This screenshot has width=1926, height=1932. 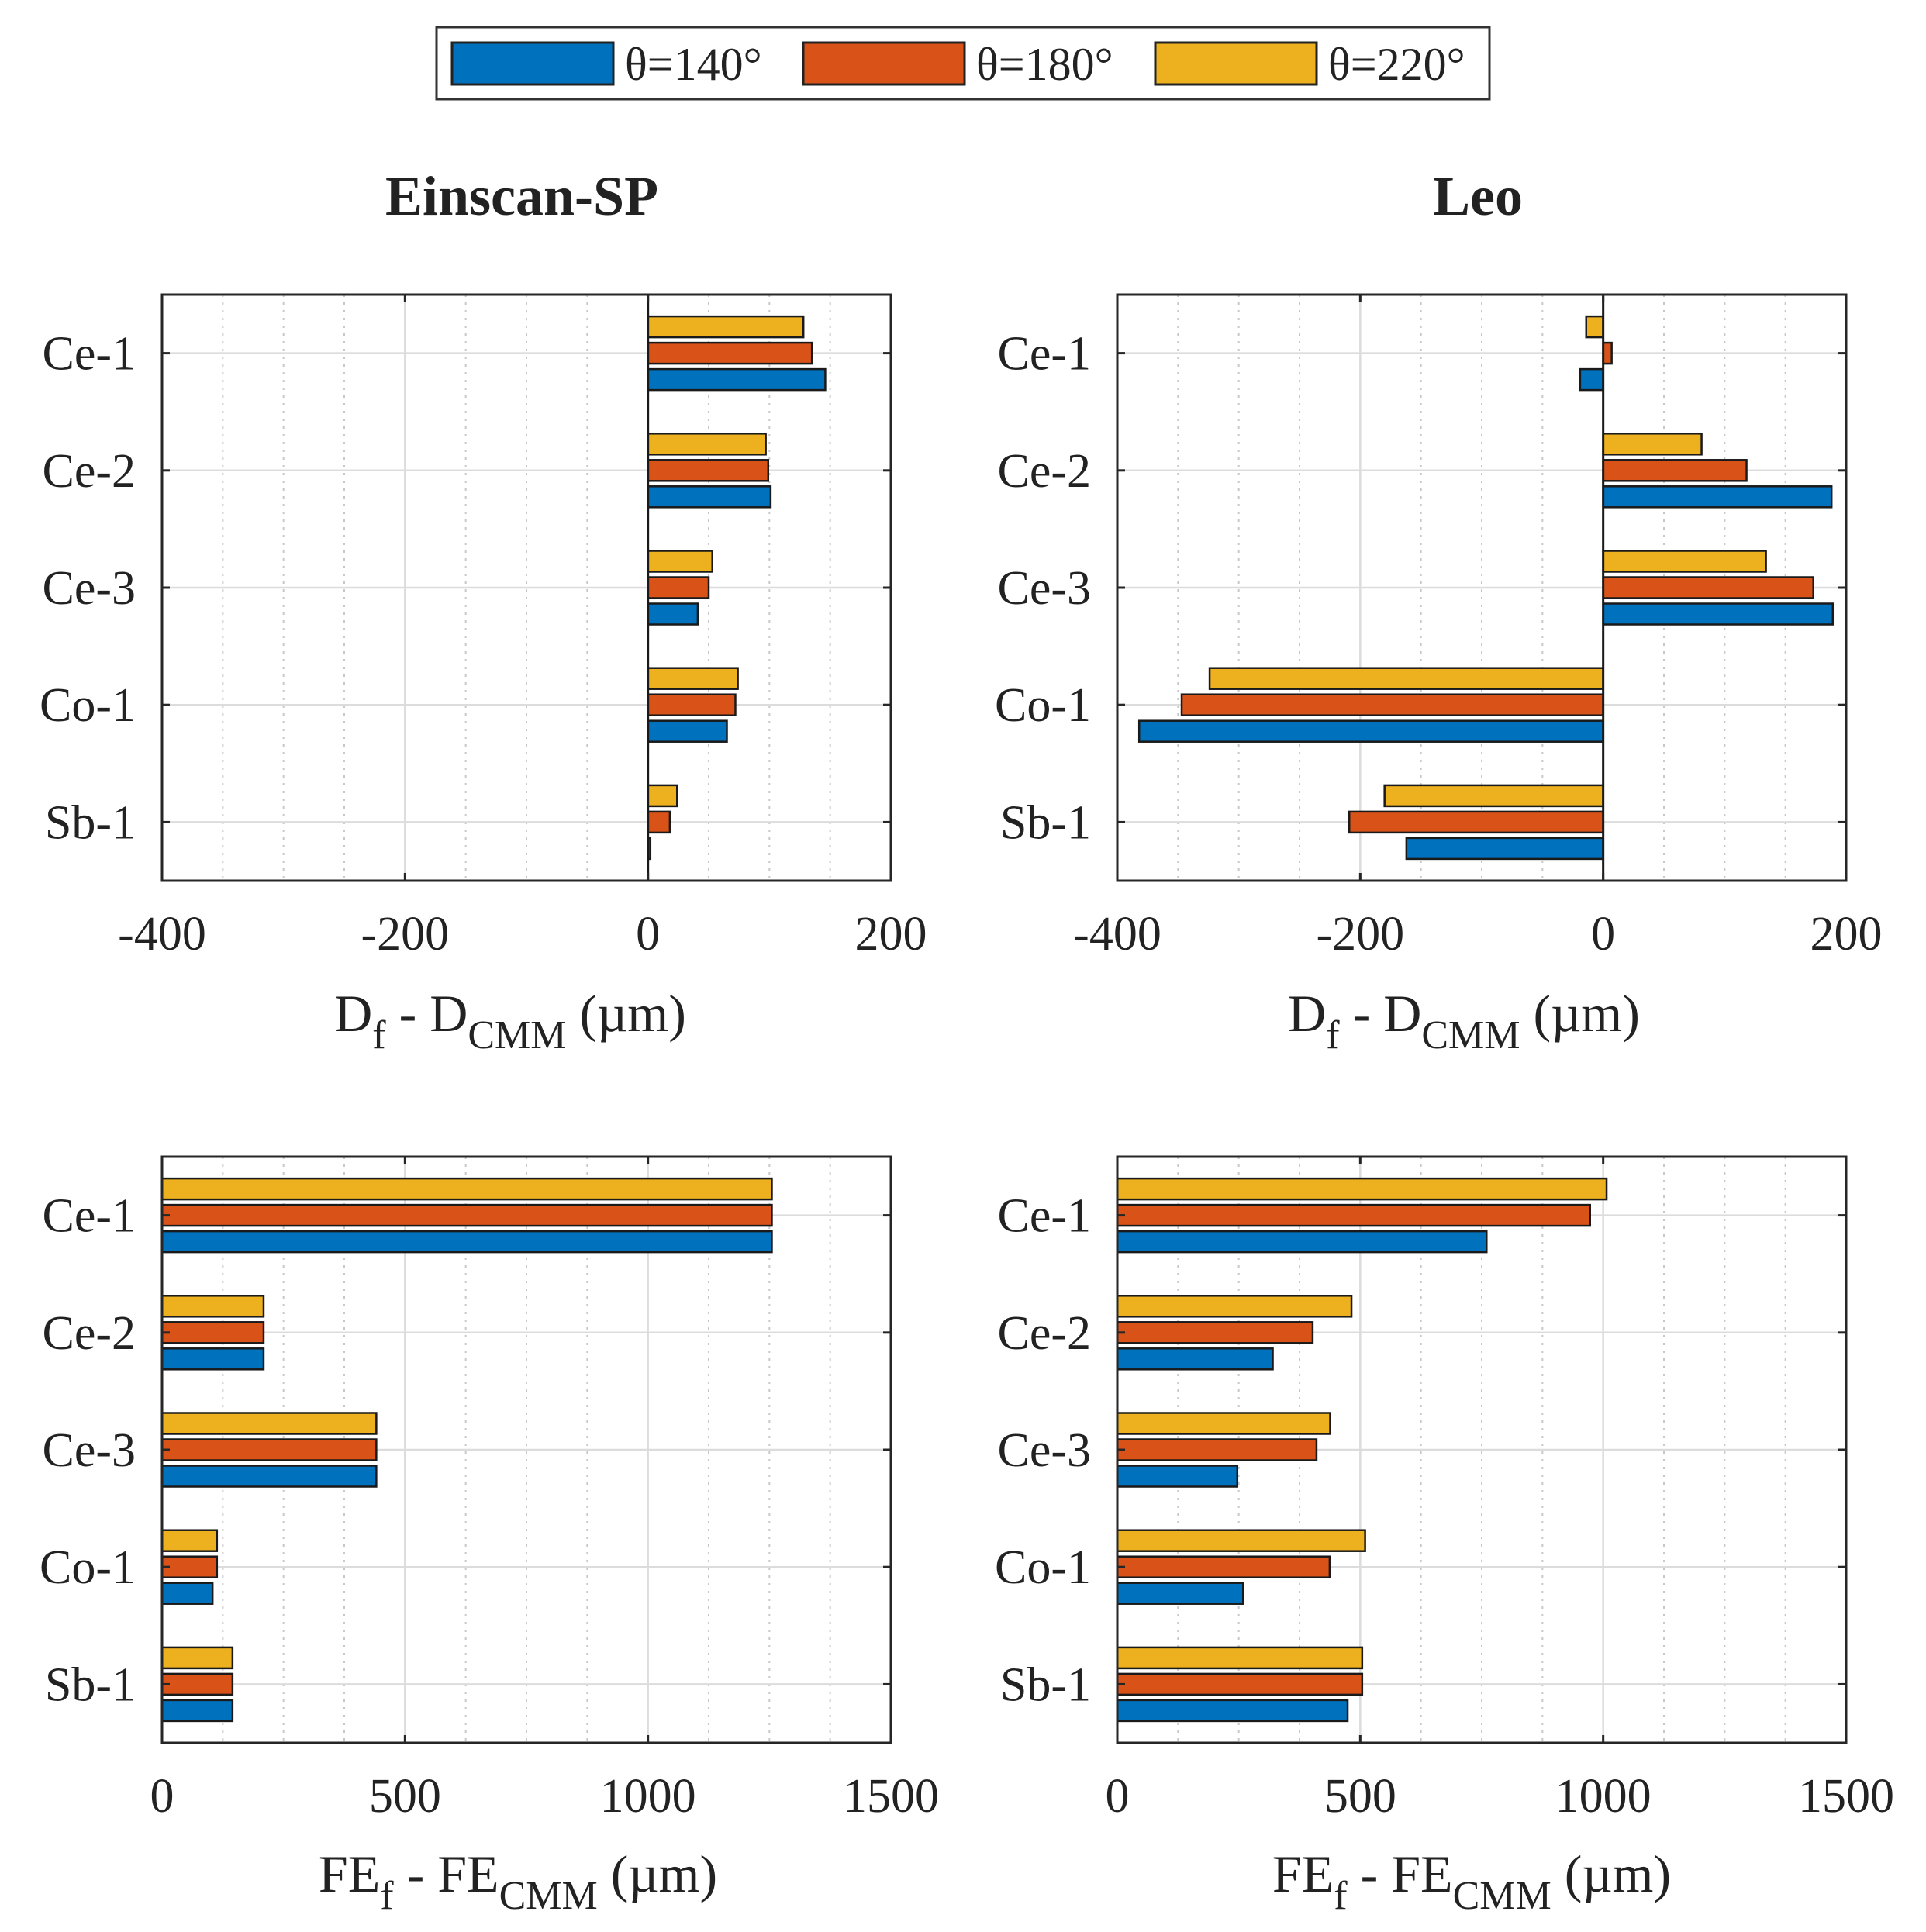 What do you see at coordinates (521, 196) in the screenshot?
I see `column-title-einscan: Einscan-SP` at bounding box center [521, 196].